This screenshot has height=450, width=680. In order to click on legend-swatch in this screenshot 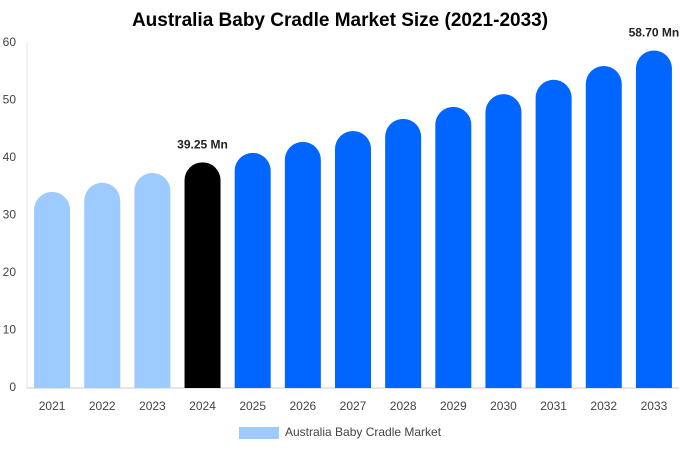, I will do `click(259, 433)`.